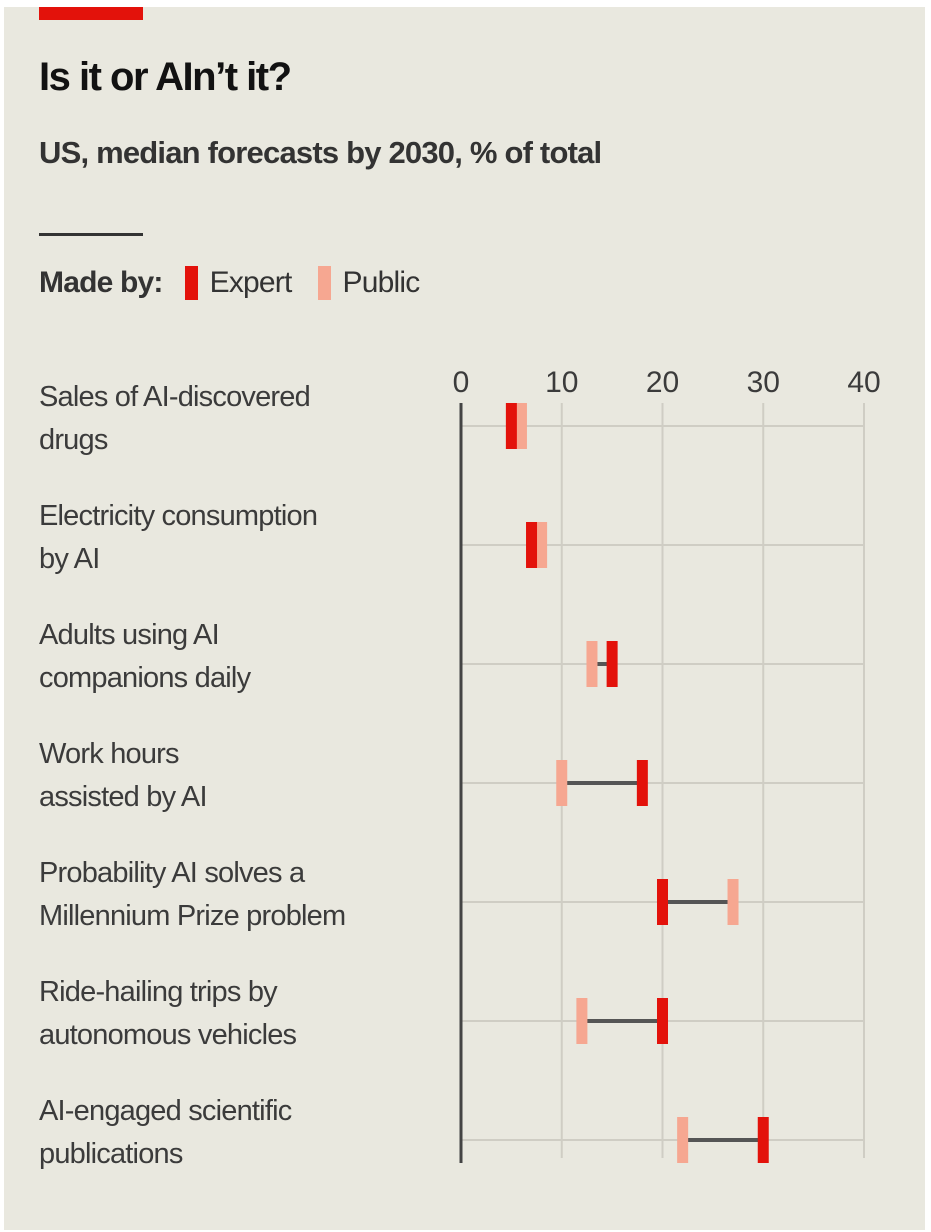 The width and height of the screenshot is (931, 1232). What do you see at coordinates (178, 516) in the screenshot?
I see `category-label-line: Electricity consumption` at bounding box center [178, 516].